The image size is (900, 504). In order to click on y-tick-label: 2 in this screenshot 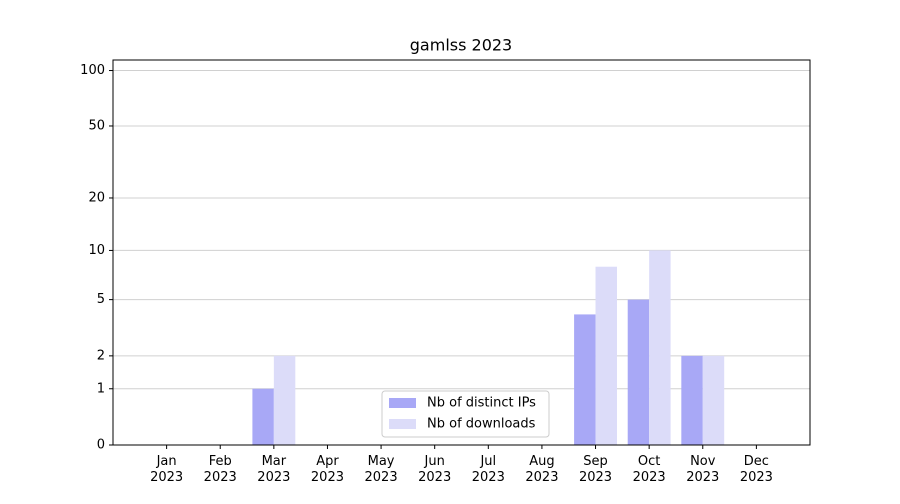, I will do `click(101, 355)`.